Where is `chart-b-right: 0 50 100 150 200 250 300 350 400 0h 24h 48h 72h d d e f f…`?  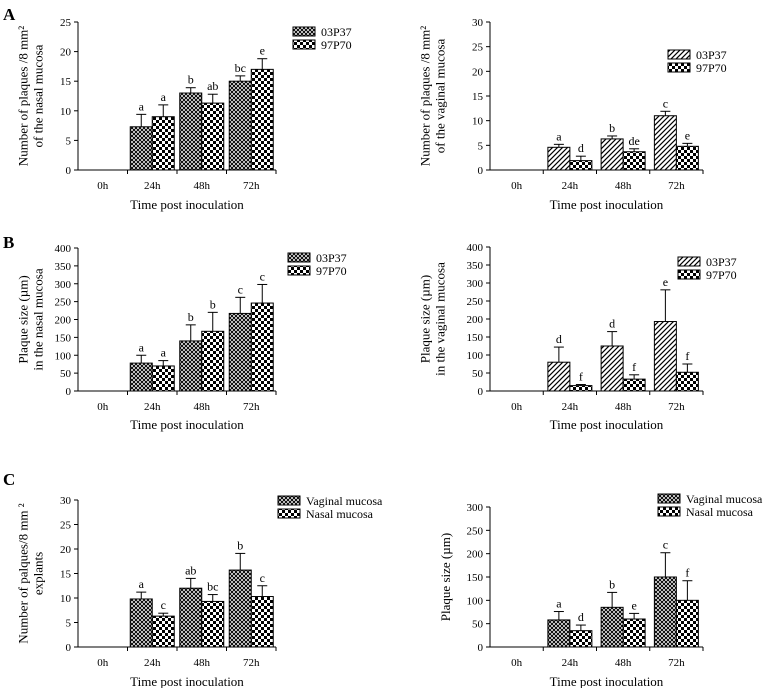 chart-b-right: 0 50 100 150 200 250 300 350 400 0h 24h 48h 72h d d e f f… is located at coordinates (577, 337).